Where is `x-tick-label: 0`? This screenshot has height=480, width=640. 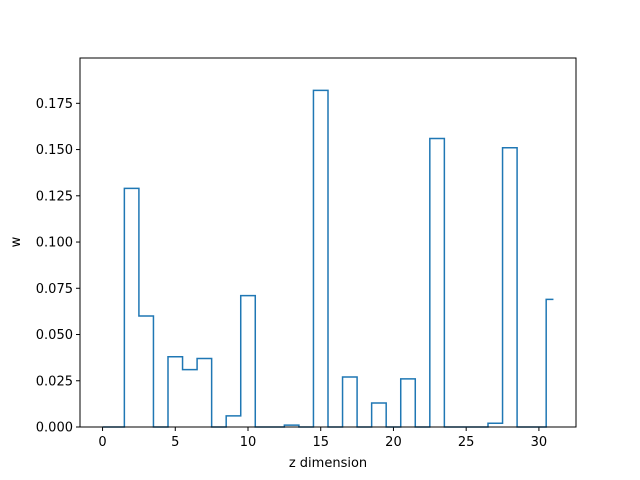 x-tick-label: 0 is located at coordinates (102, 442).